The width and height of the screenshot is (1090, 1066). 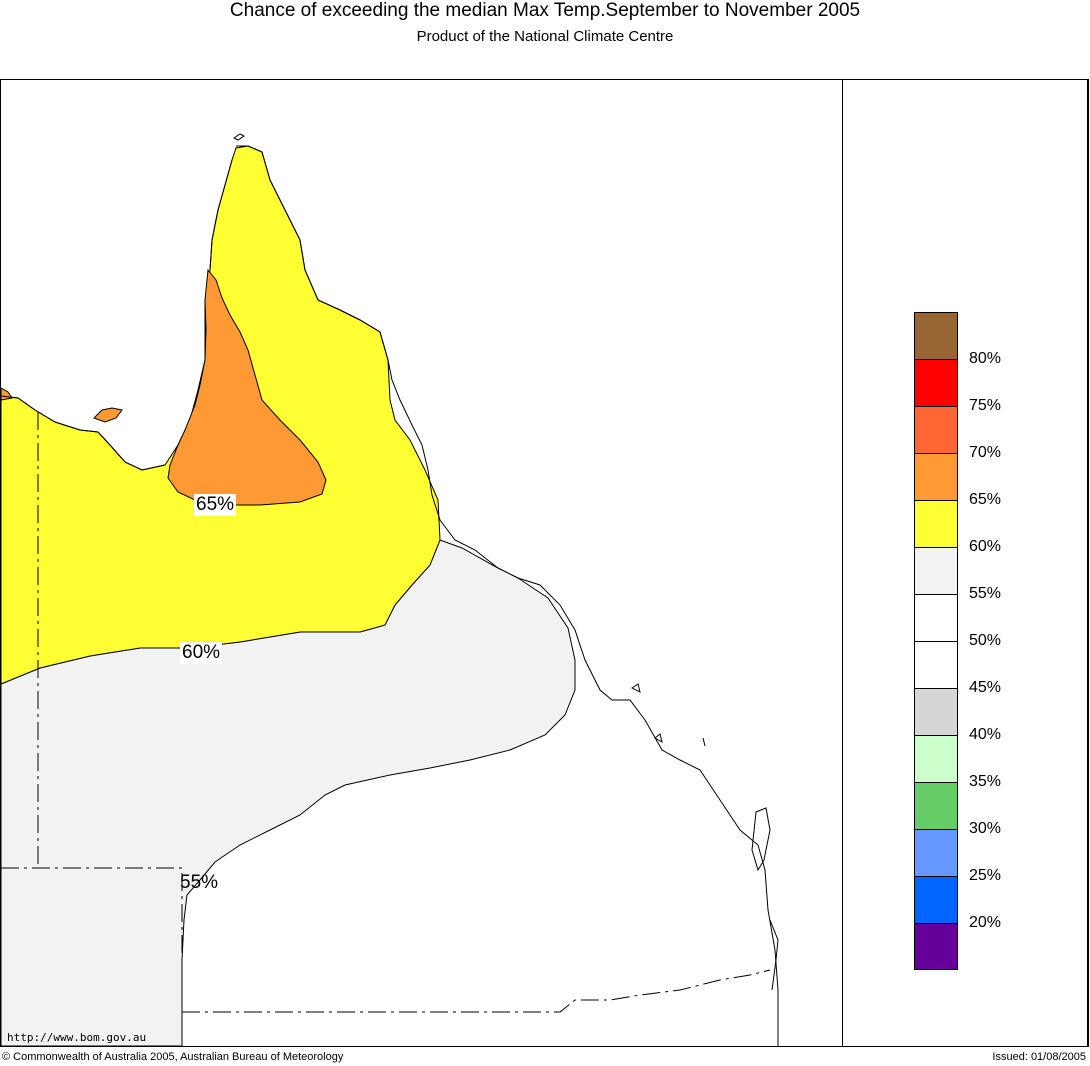 I want to click on legend-label: 60%, so click(x=985, y=546).